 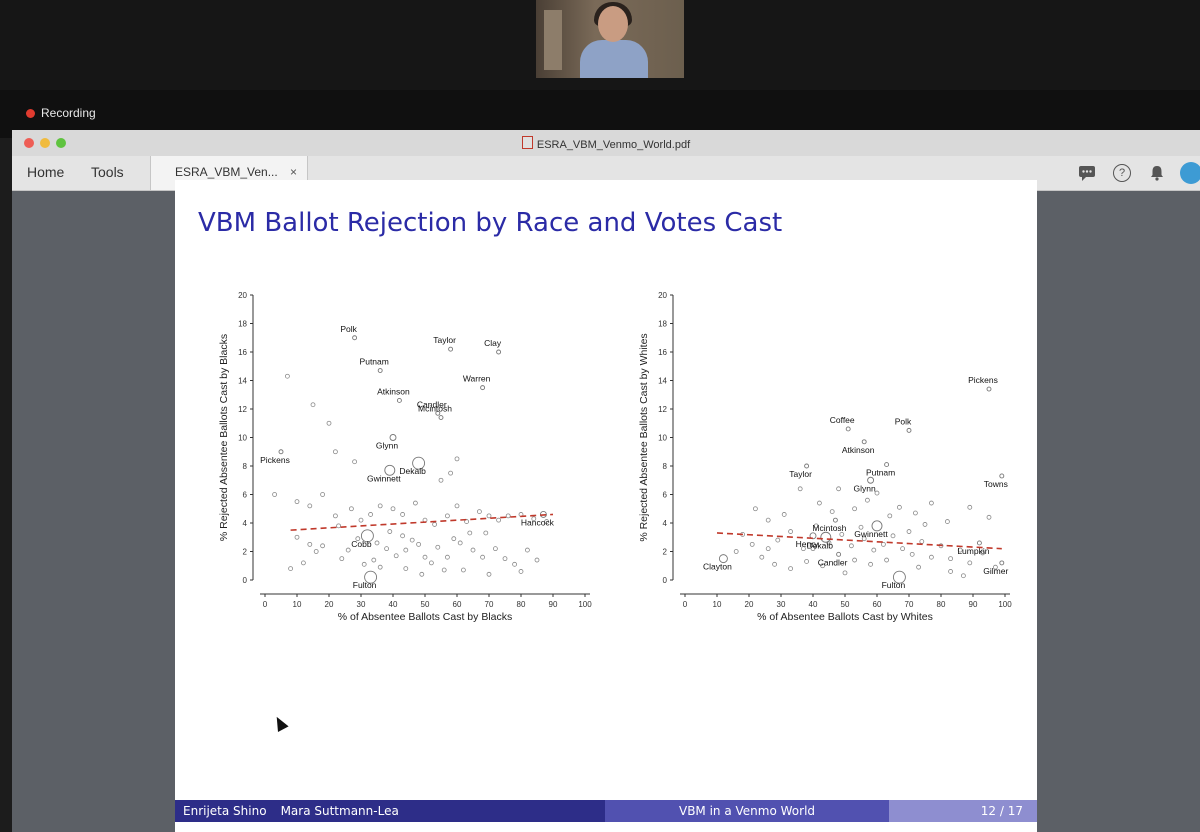 I want to click on window-titlebar: ESRA_VBM_Venmo_World.pdf, so click(x=606, y=143).